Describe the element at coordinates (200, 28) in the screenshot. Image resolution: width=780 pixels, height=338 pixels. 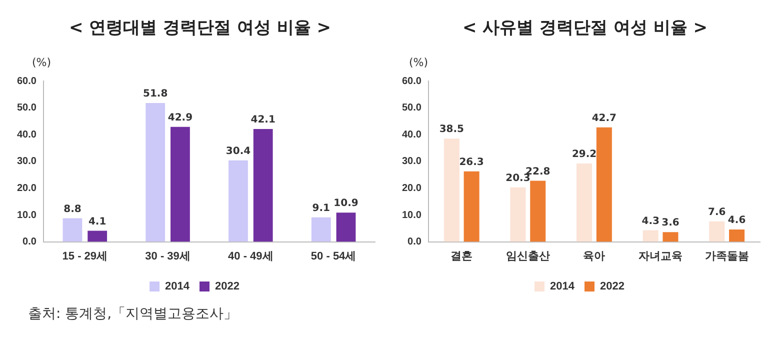
I see `chart-title: < 연령대별 경력단절 여성 비율 >` at that location.